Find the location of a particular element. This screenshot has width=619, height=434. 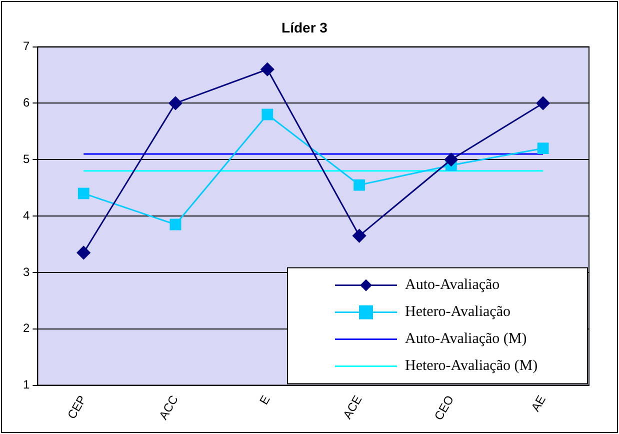

legend-label: Hetero-Avaliação is located at coordinates (457, 312).